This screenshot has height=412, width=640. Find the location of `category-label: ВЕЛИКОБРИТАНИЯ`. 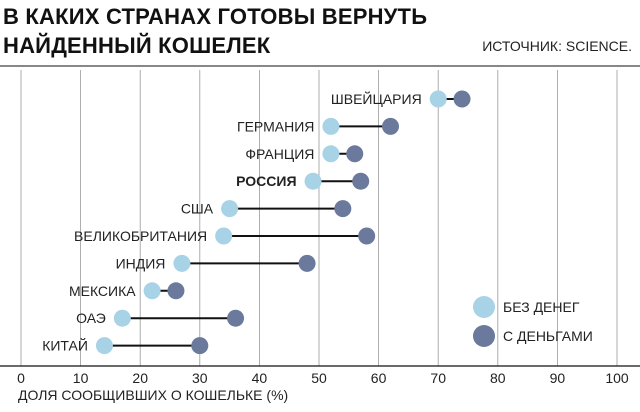

category-label: ВЕЛИКОБРИТАНИЯ is located at coordinates (140, 236).